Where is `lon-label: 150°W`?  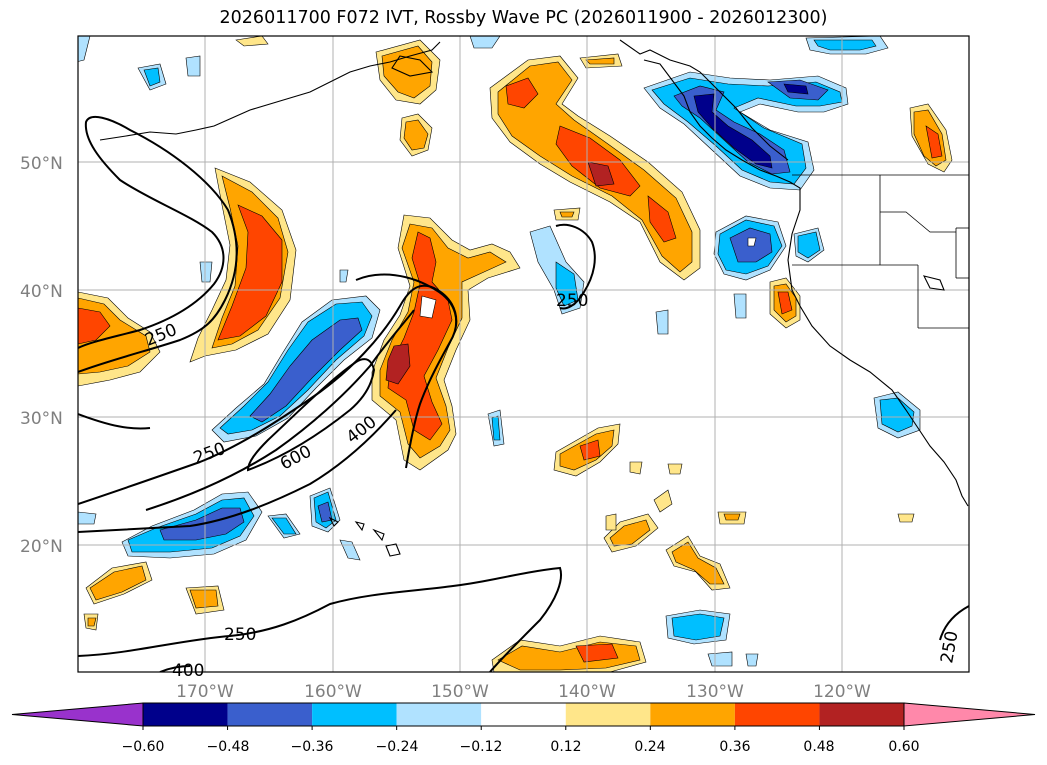
lon-label: 150°W is located at coordinates (460, 692).